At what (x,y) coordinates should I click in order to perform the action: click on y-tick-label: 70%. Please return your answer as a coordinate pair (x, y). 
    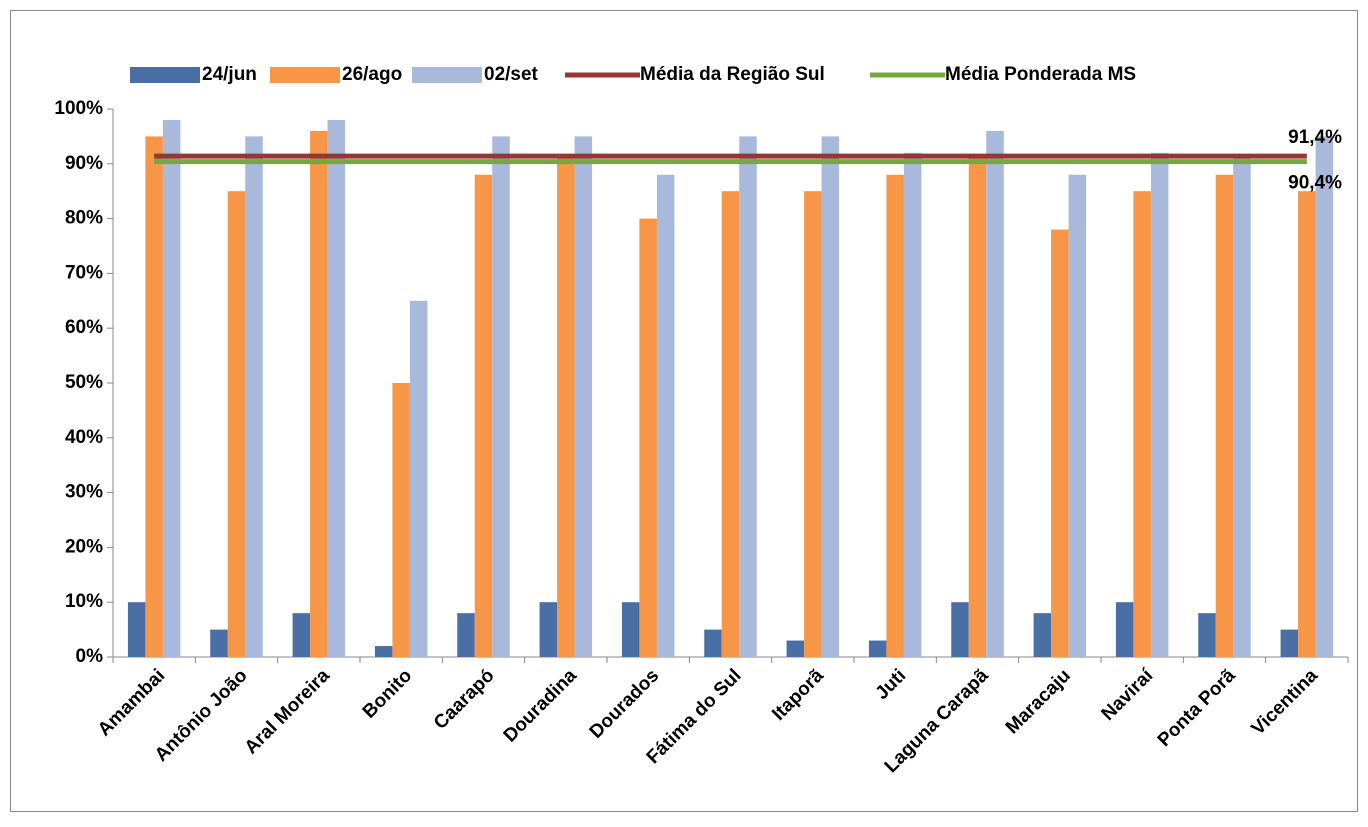
    Looking at the image, I should click on (84, 272).